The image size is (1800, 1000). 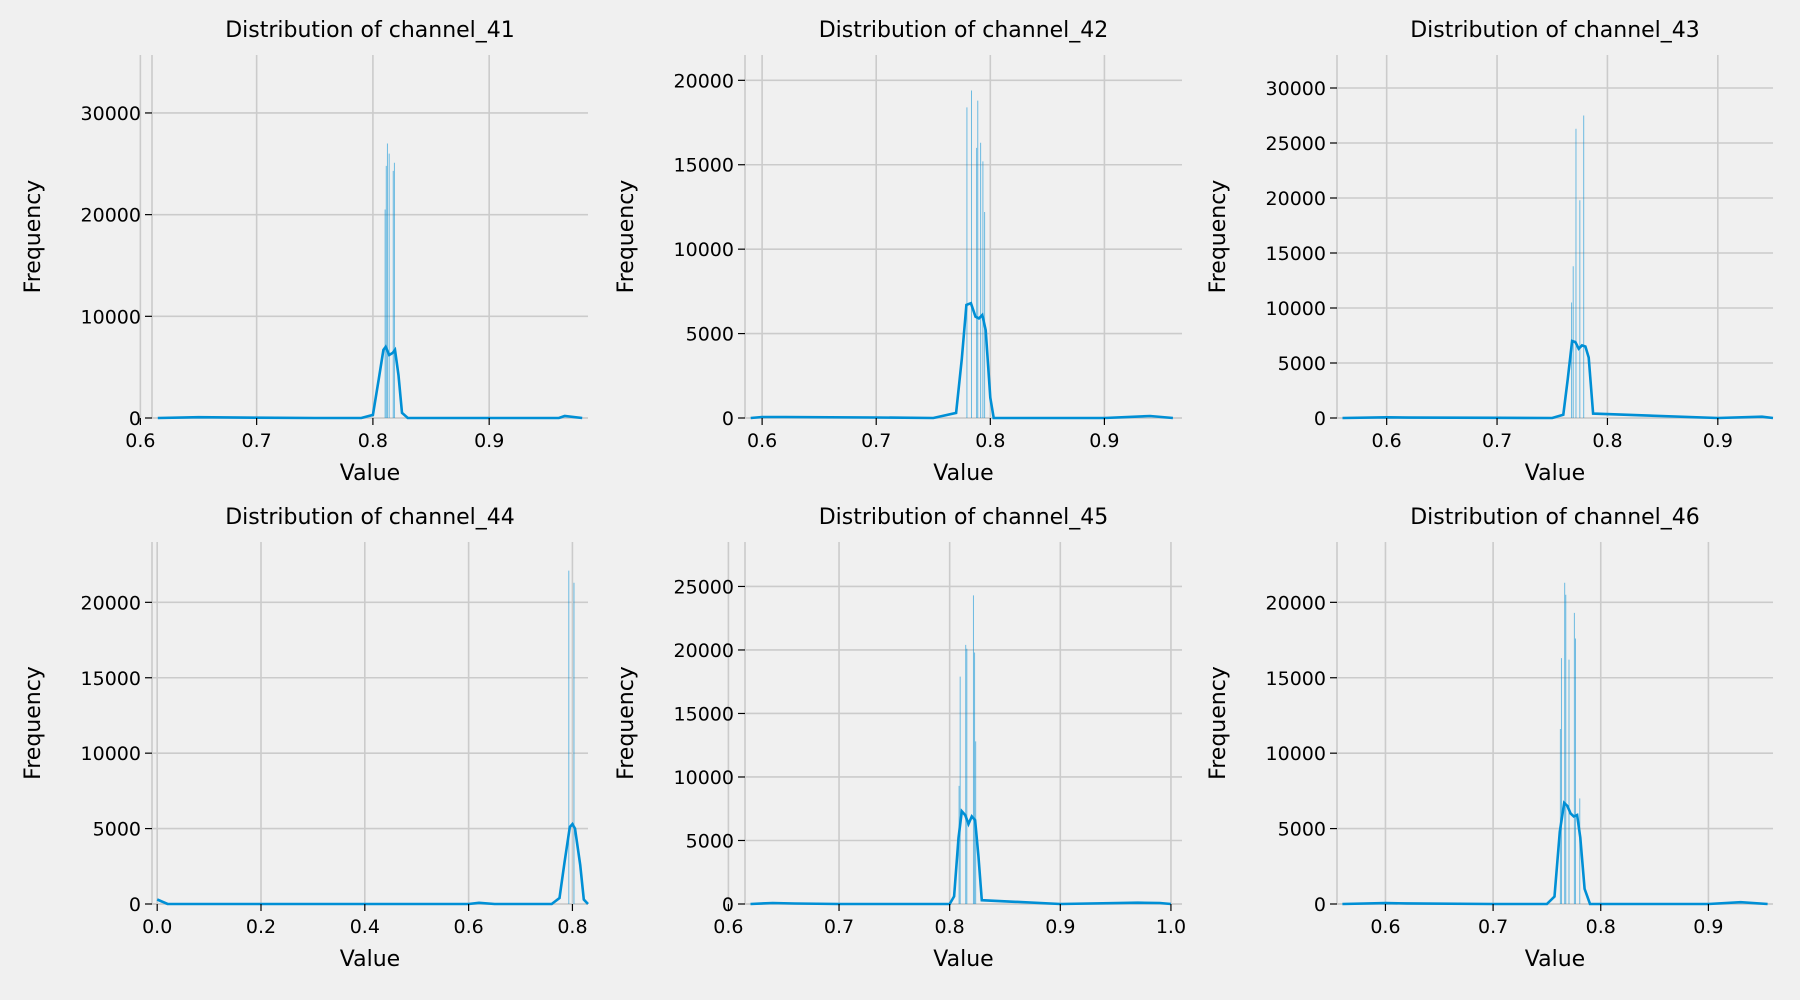 I want to click on x-tick-label: 0.4, so click(x=365, y=927).